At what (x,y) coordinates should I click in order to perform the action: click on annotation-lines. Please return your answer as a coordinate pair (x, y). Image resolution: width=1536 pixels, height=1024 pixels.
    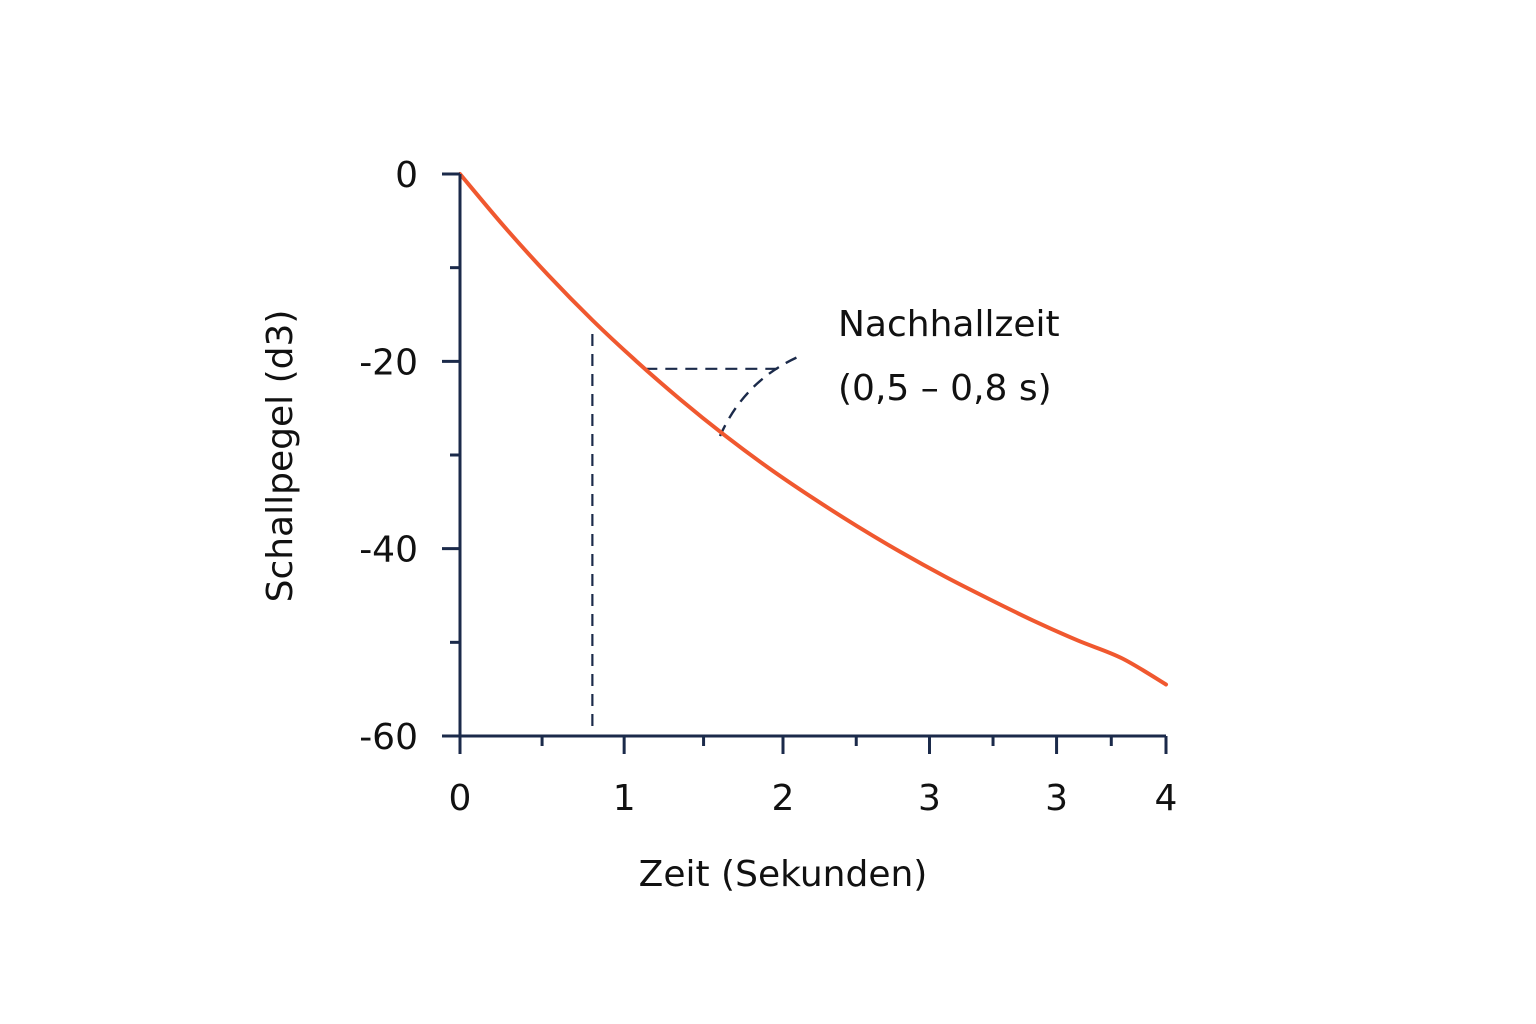
    Looking at the image, I should click on (696, 531).